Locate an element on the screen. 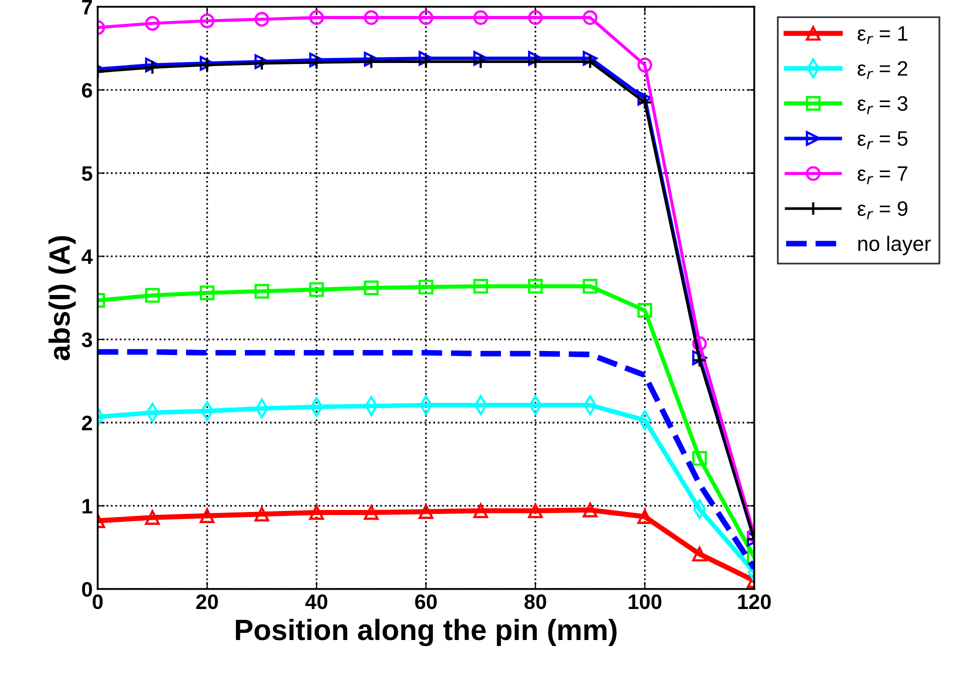 The height and width of the screenshot is (677, 977). x-tick-label: 40 is located at coordinates (316, 602).